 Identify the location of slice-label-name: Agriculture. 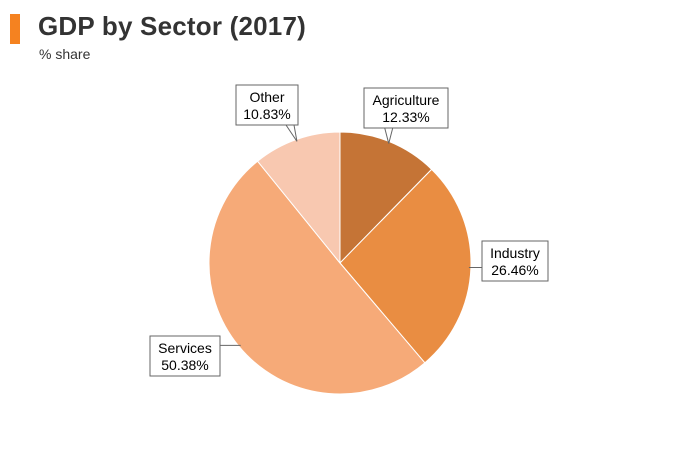
(406, 100).